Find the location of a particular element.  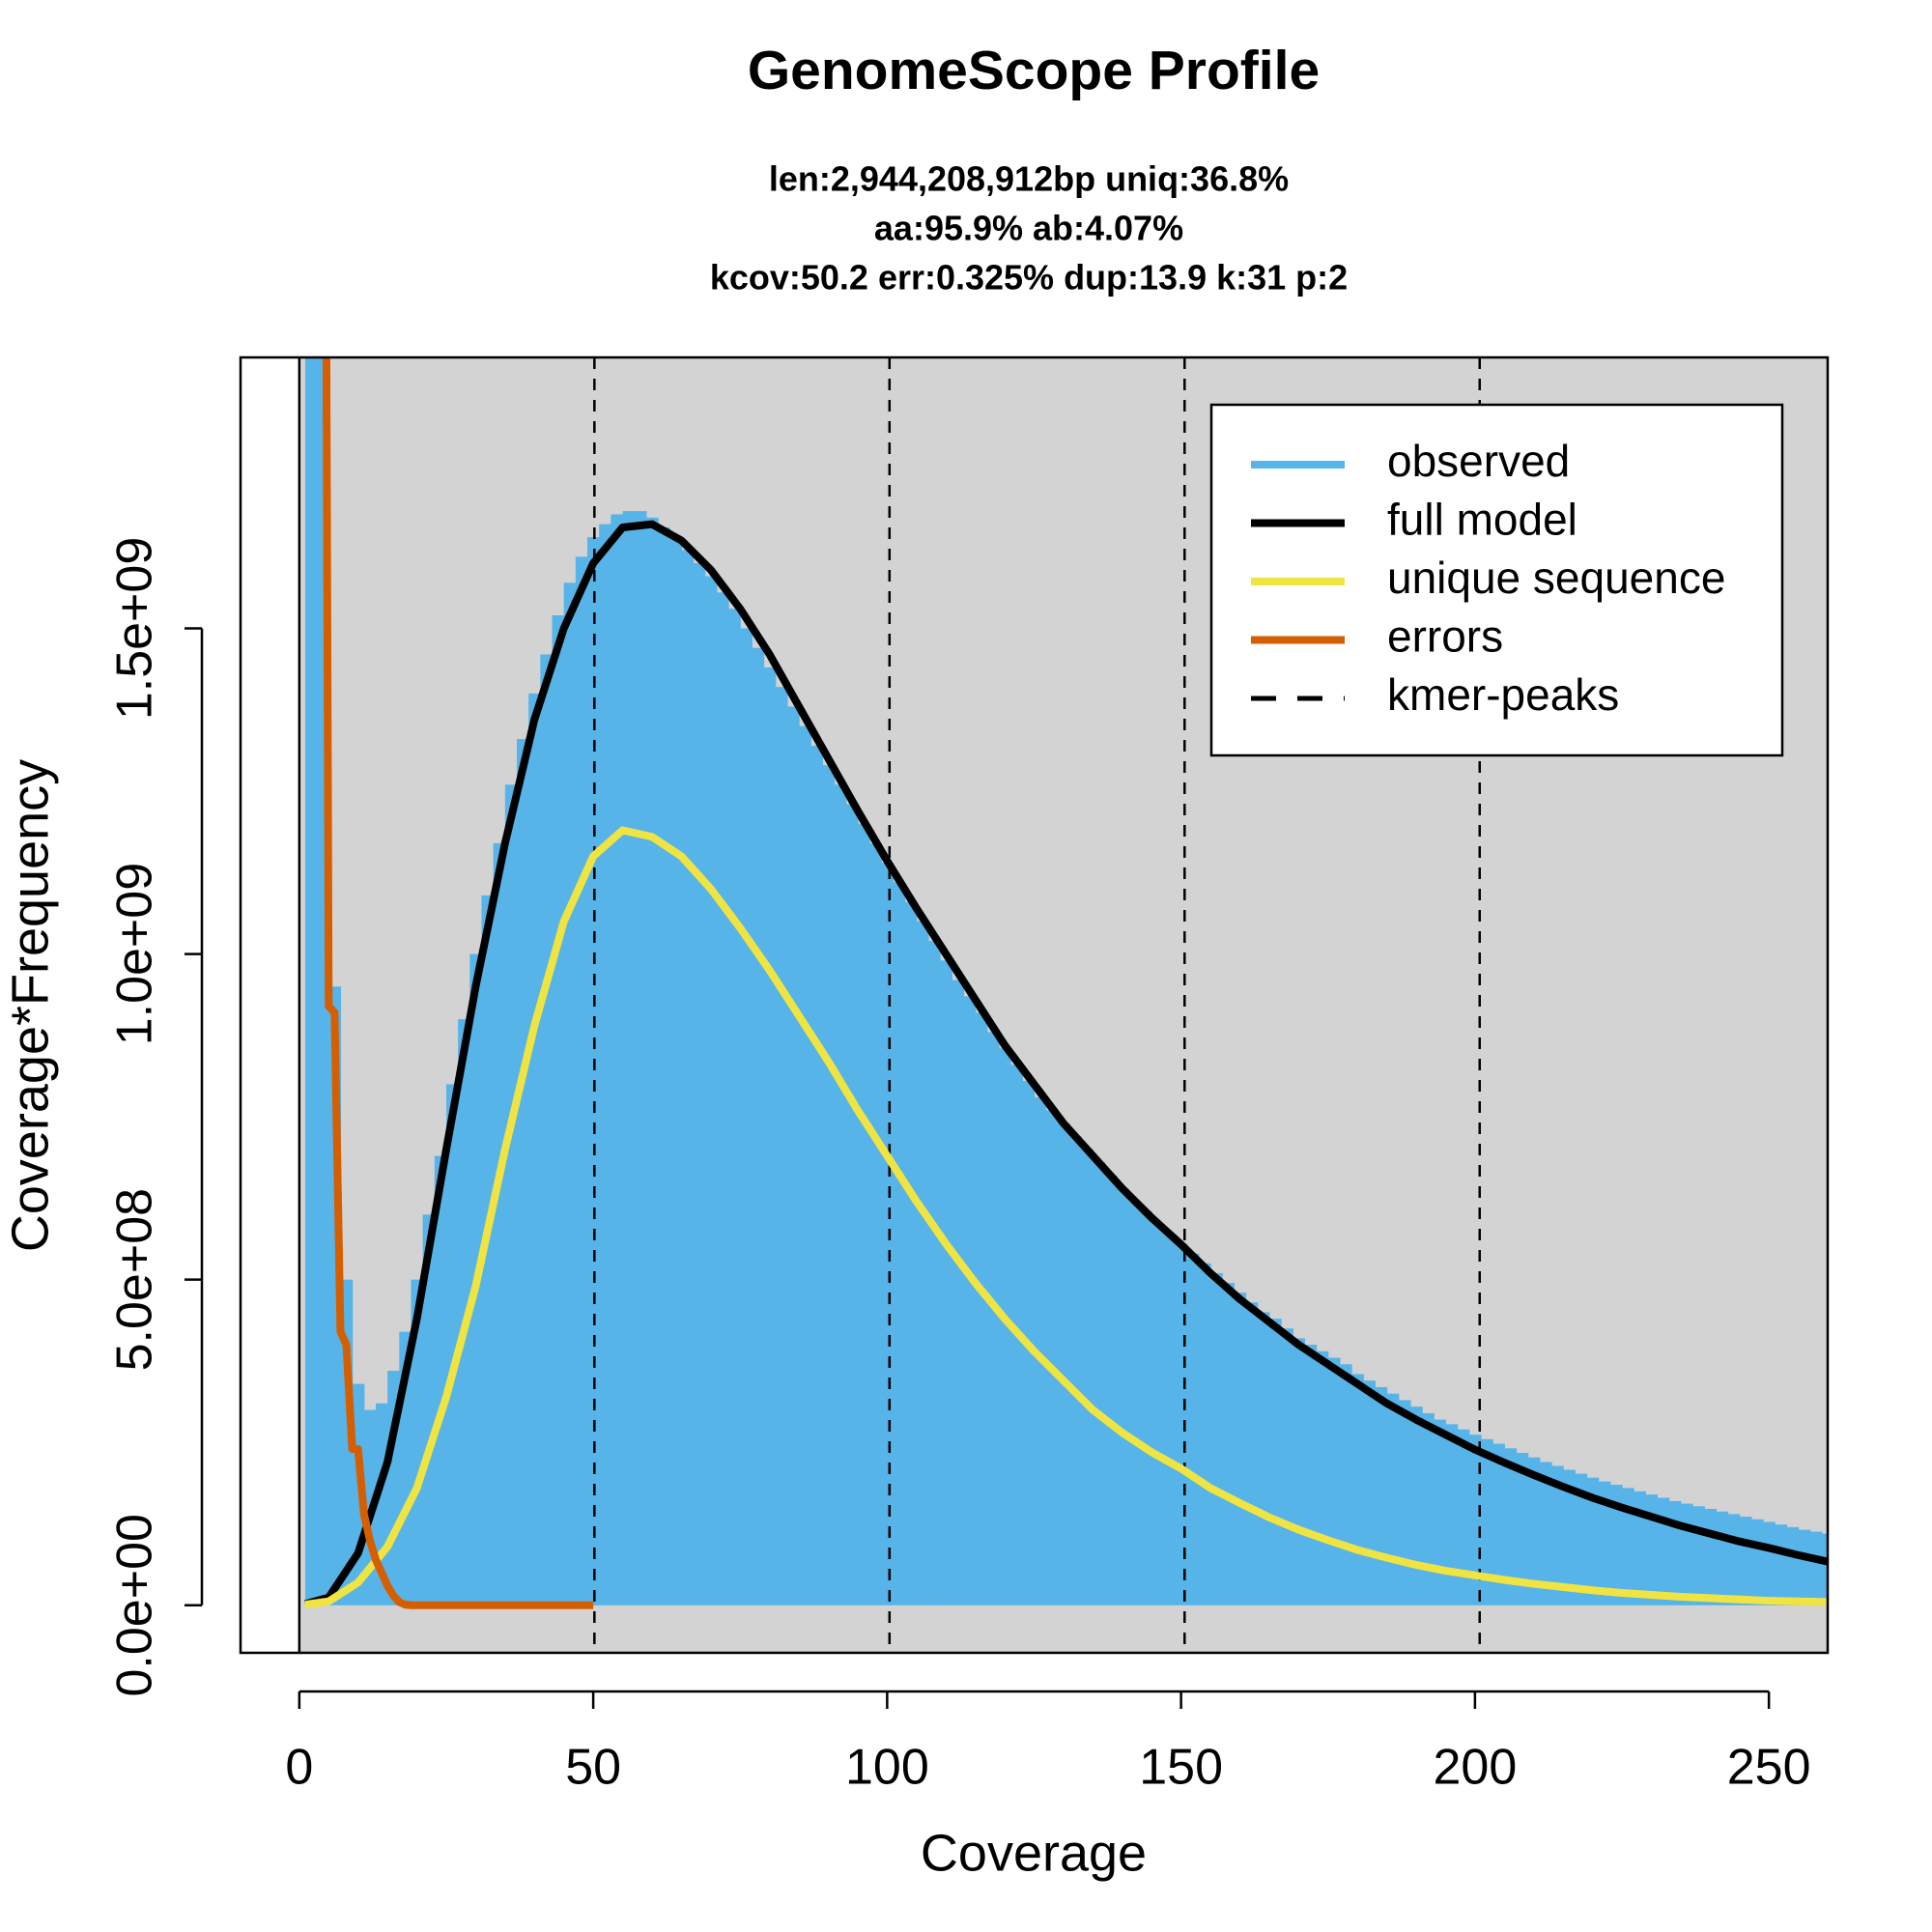

legend-label: errors is located at coordinates (1445, 636).